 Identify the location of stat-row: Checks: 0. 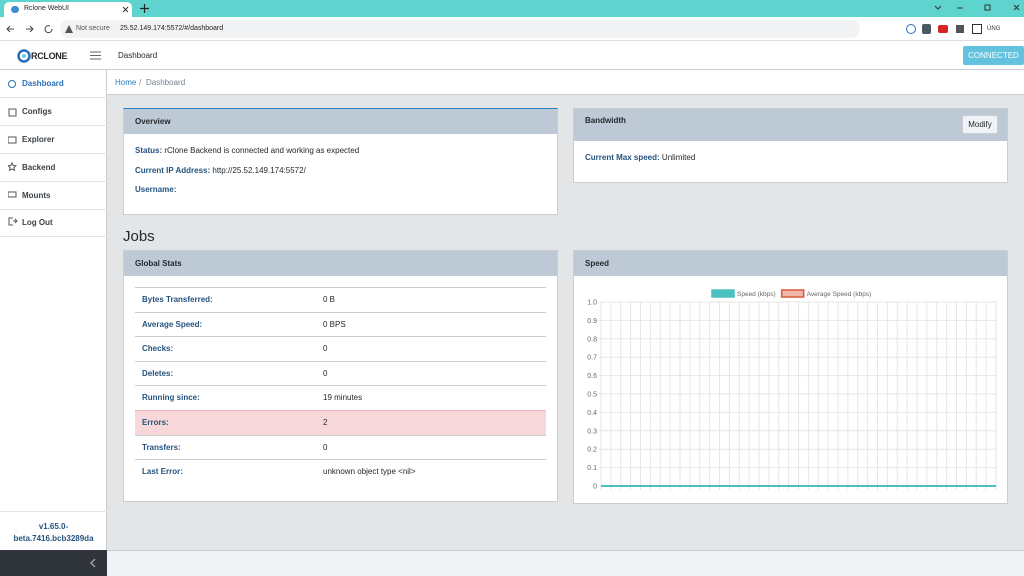
(340, 348).